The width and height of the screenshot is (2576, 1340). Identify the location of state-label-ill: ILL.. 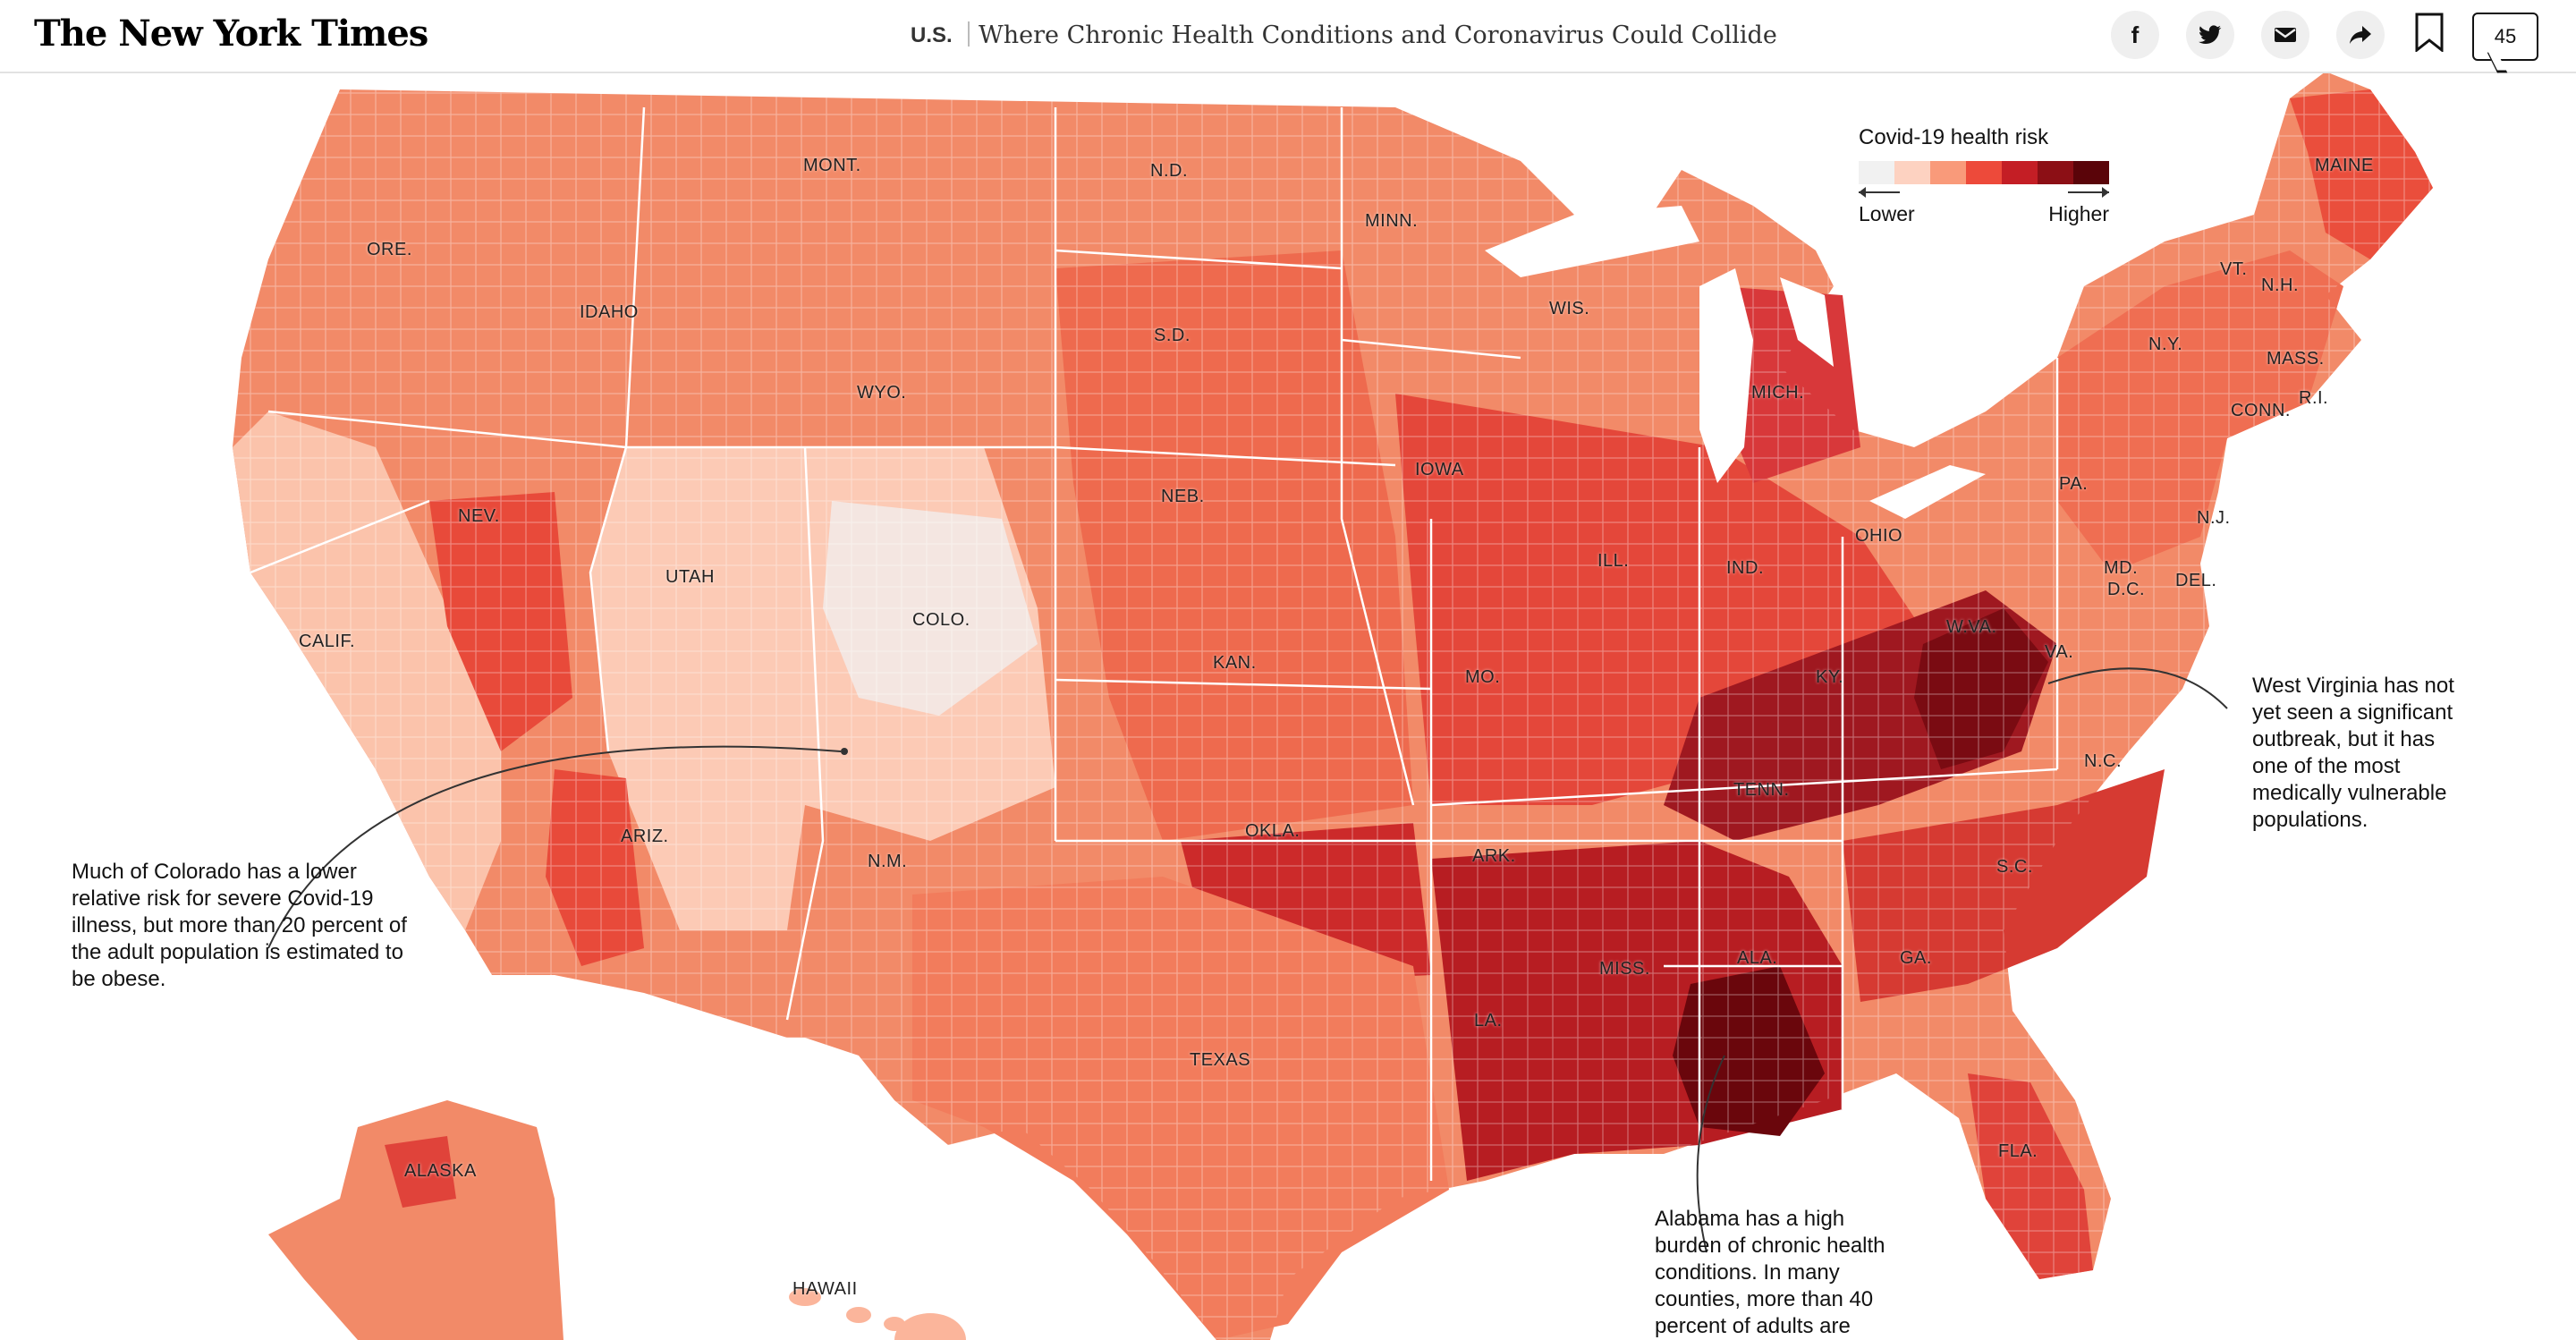
(1613, 561).